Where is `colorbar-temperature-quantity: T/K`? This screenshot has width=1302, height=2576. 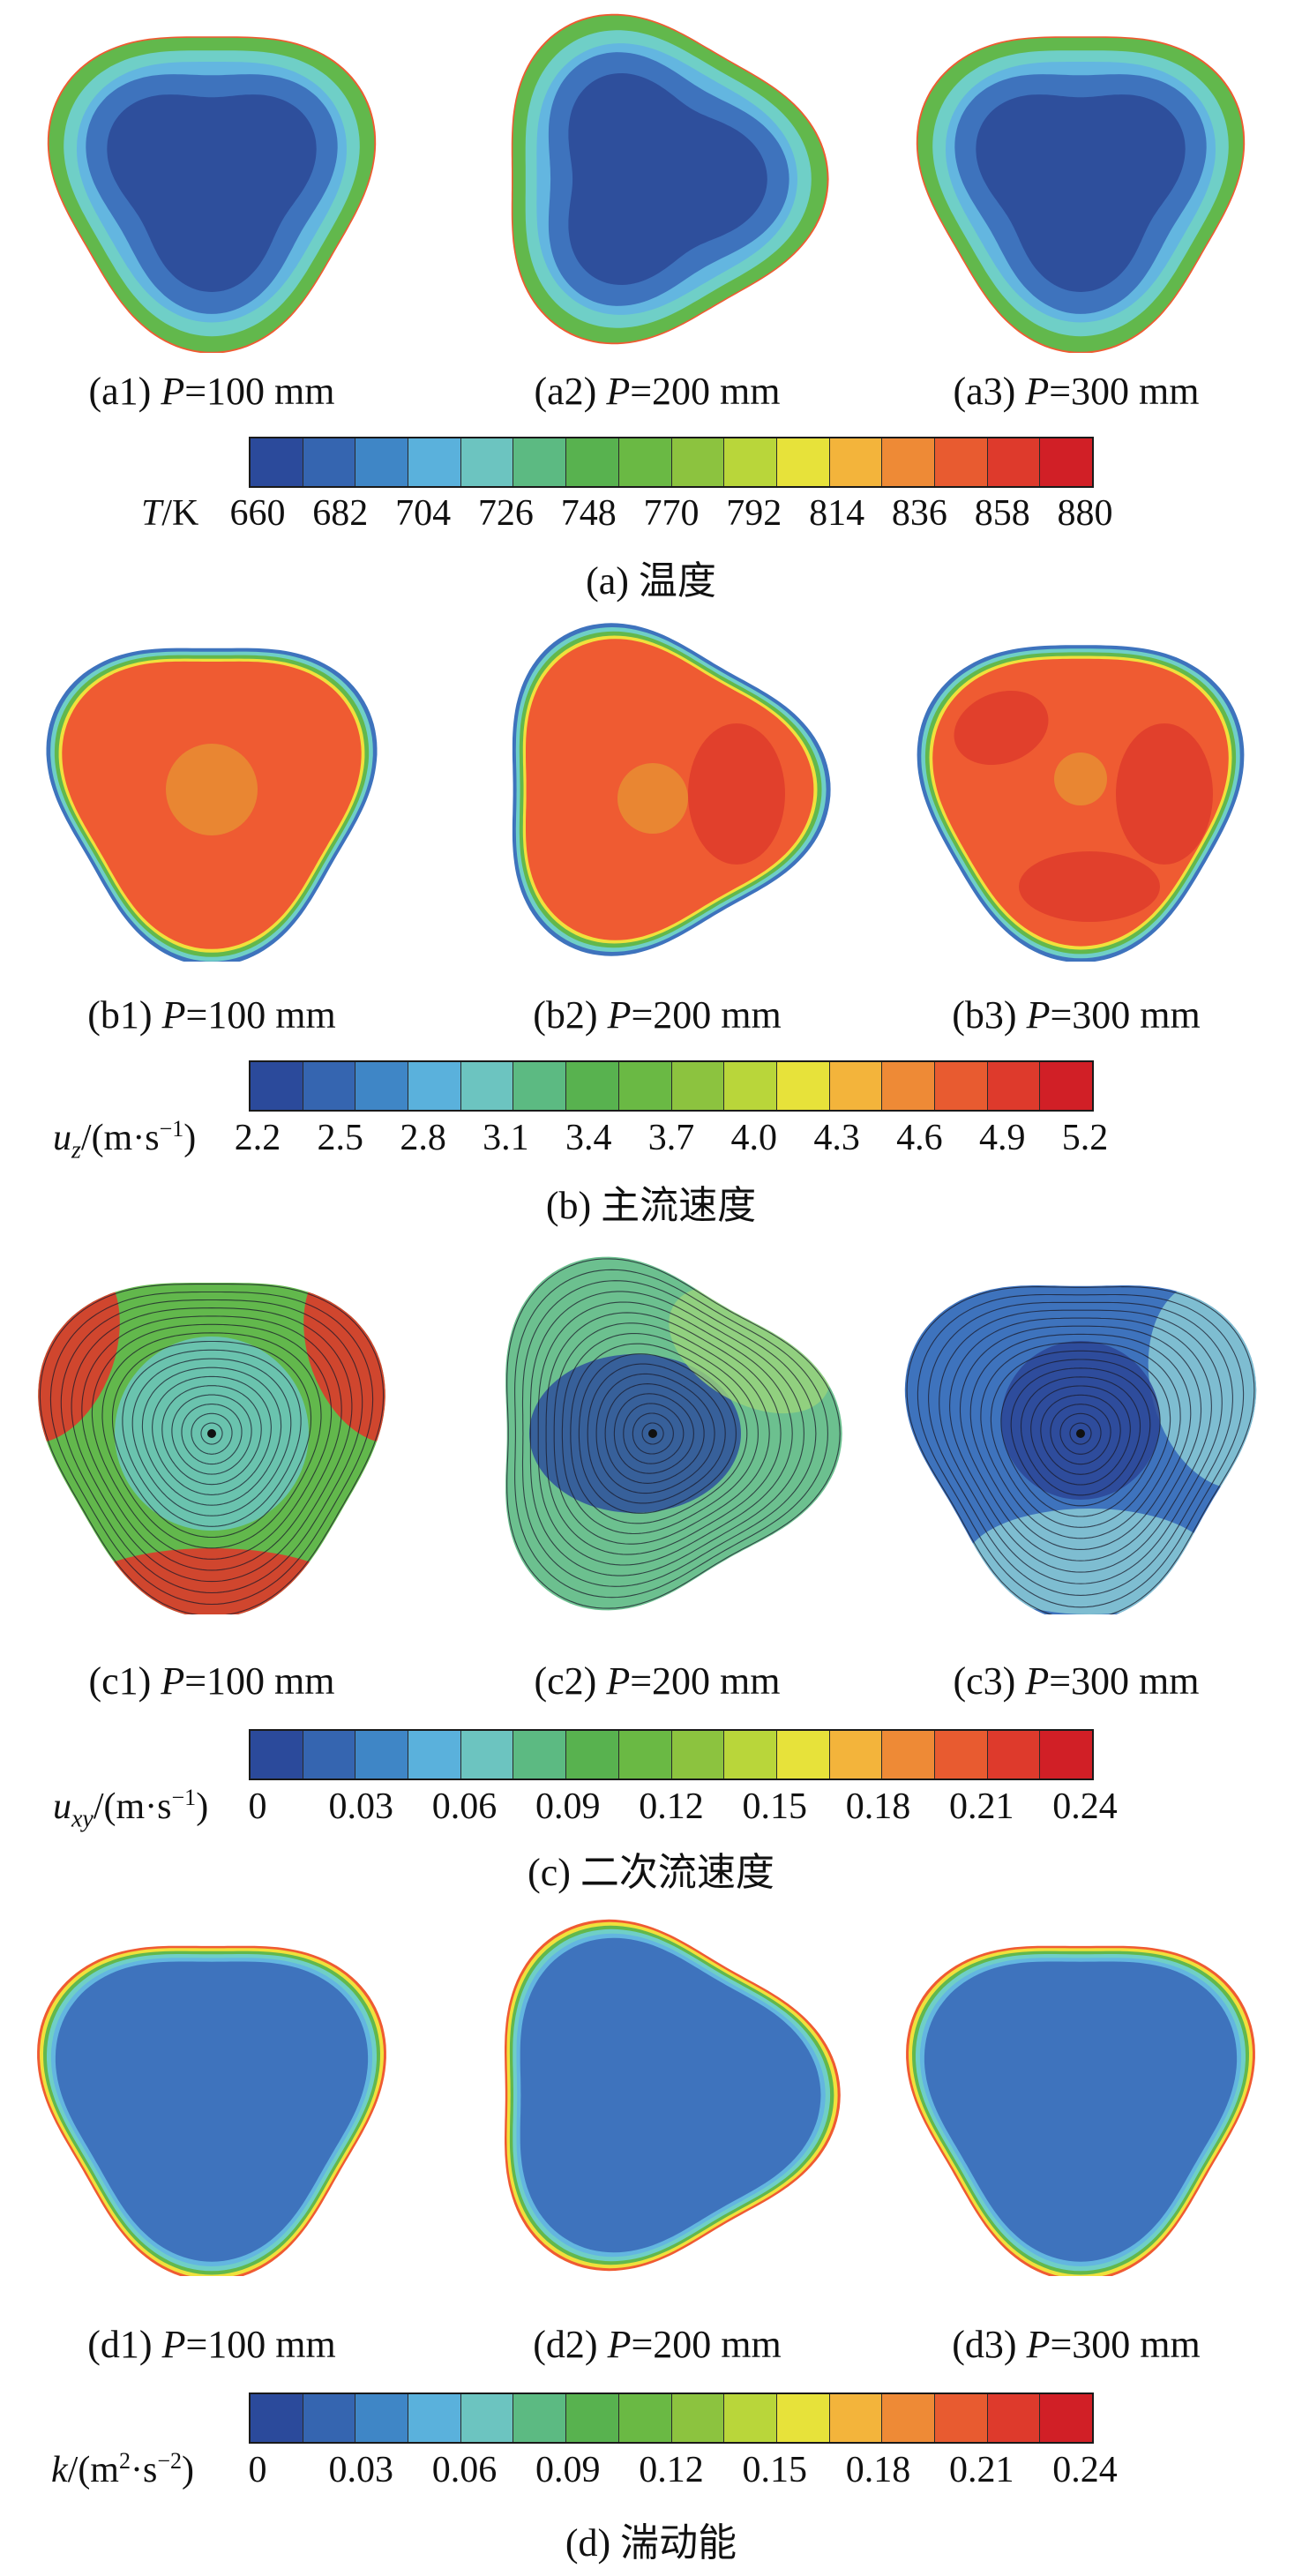
colorbar-temperature-quantity: T/K is located at coordinates (170, 513).